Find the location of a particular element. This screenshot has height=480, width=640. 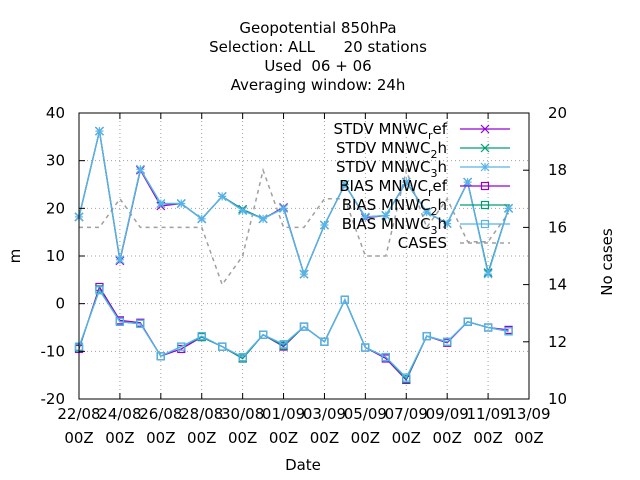

x-tick-label: 07/09 is located at coordinates (406, 414).